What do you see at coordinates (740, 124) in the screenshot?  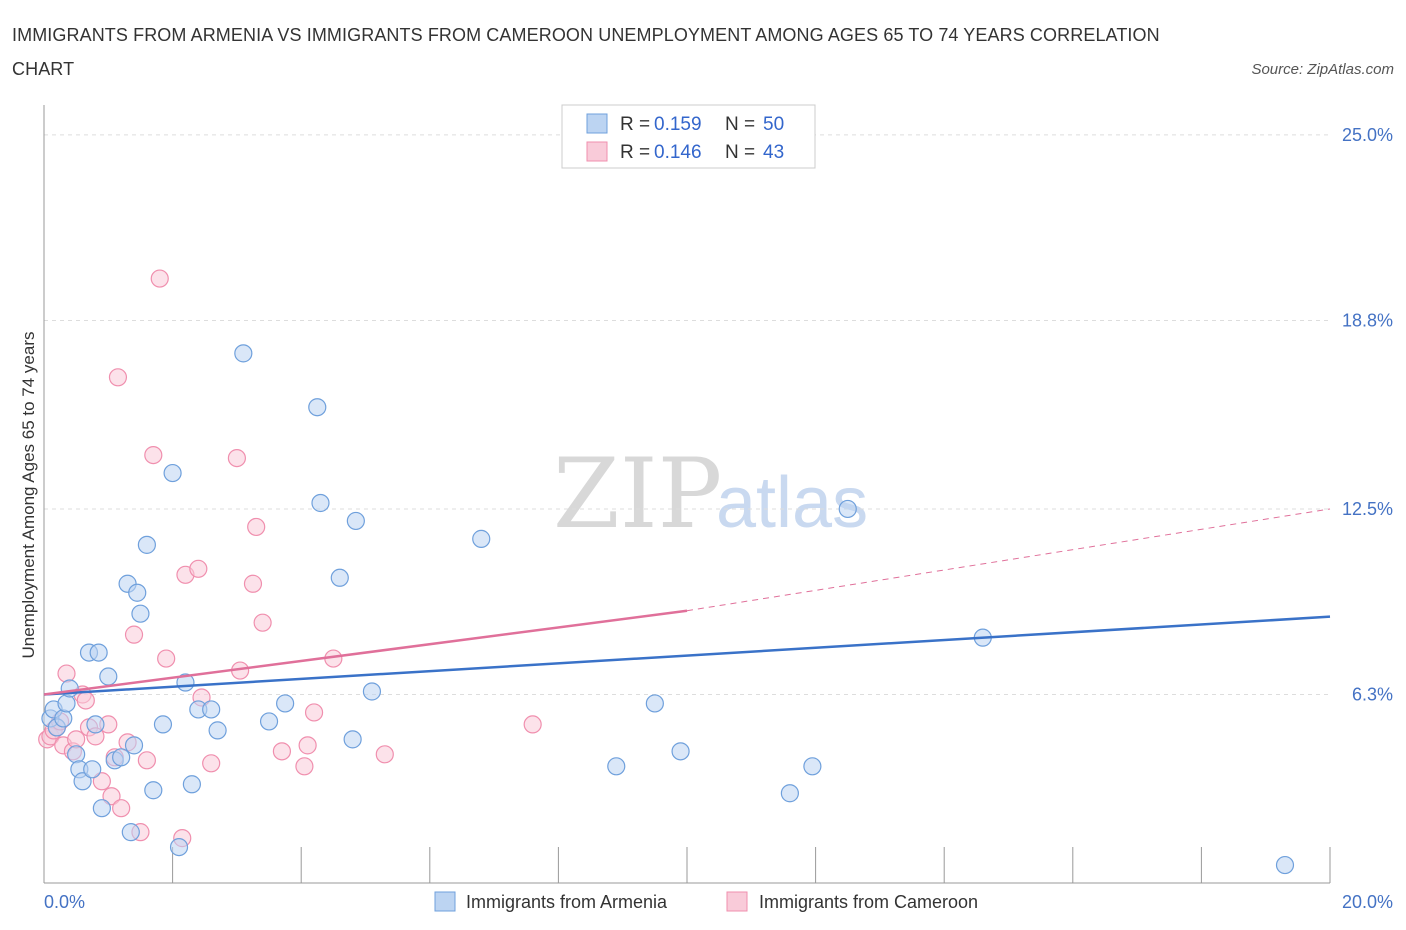 I see `legend-armenia-n-label: N =` at bounding box center [740, 124].